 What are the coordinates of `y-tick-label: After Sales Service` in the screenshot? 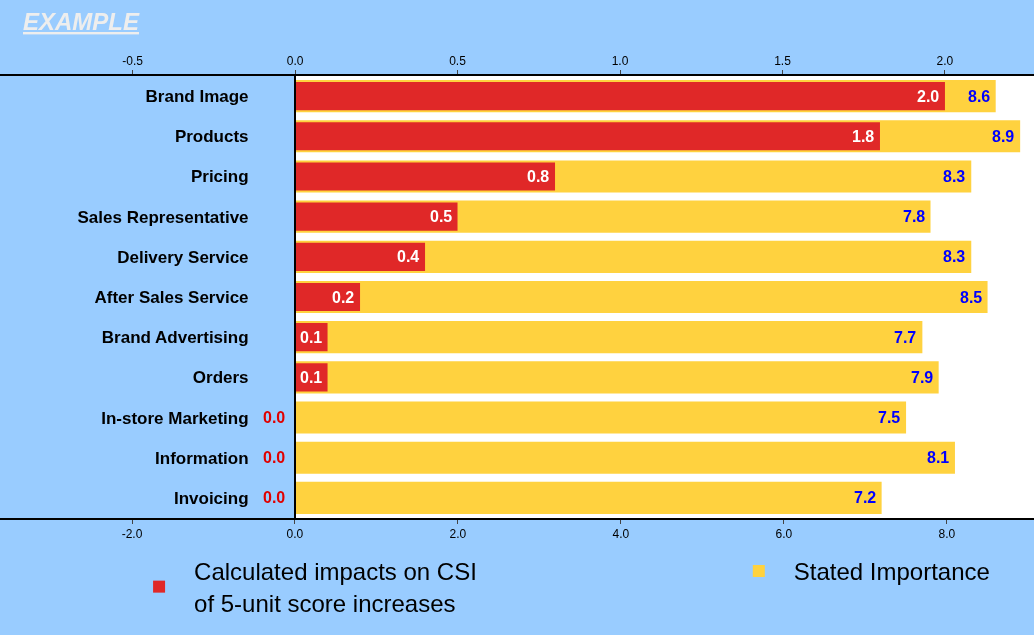 It's located at (171, 297).